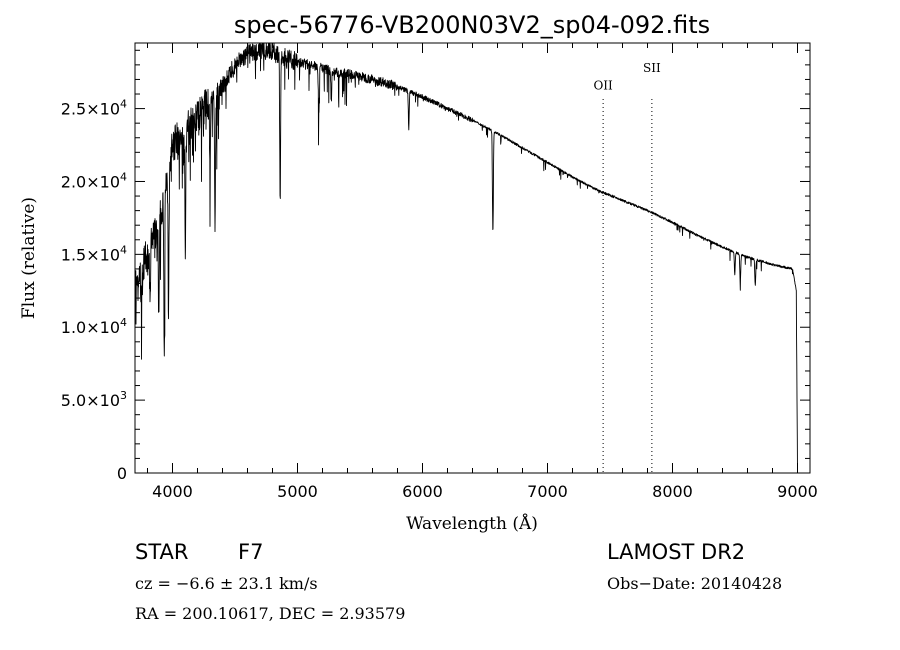  What do you see at coordinates (270, 613) in the screenshot?
I see `coordinates: RA = 200.10617, DEC = 2.93579` at bounding box center [270, 613].